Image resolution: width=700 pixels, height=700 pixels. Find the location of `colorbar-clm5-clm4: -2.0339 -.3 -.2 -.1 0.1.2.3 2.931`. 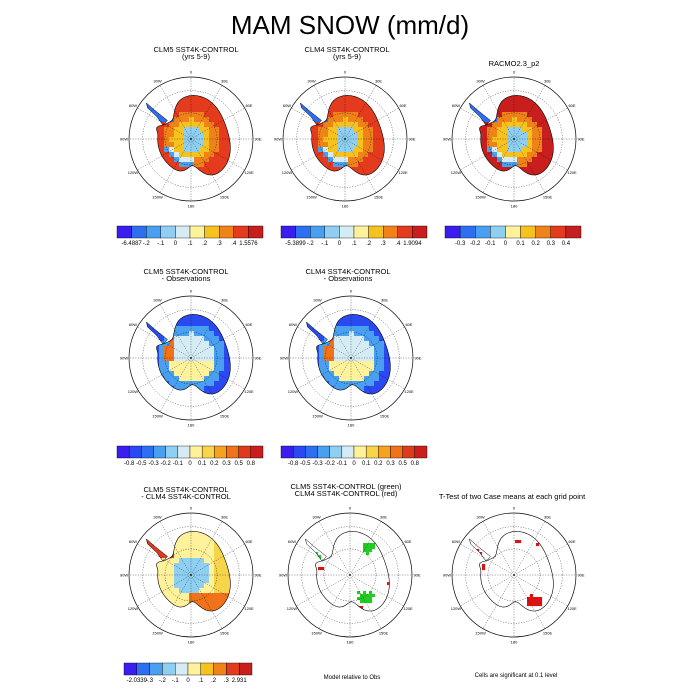

colorbar-clm5-clm4: -2.0339 -.3 -.2 -.1 0.1.2.3 2.931 is located at coordinates (188, 673).